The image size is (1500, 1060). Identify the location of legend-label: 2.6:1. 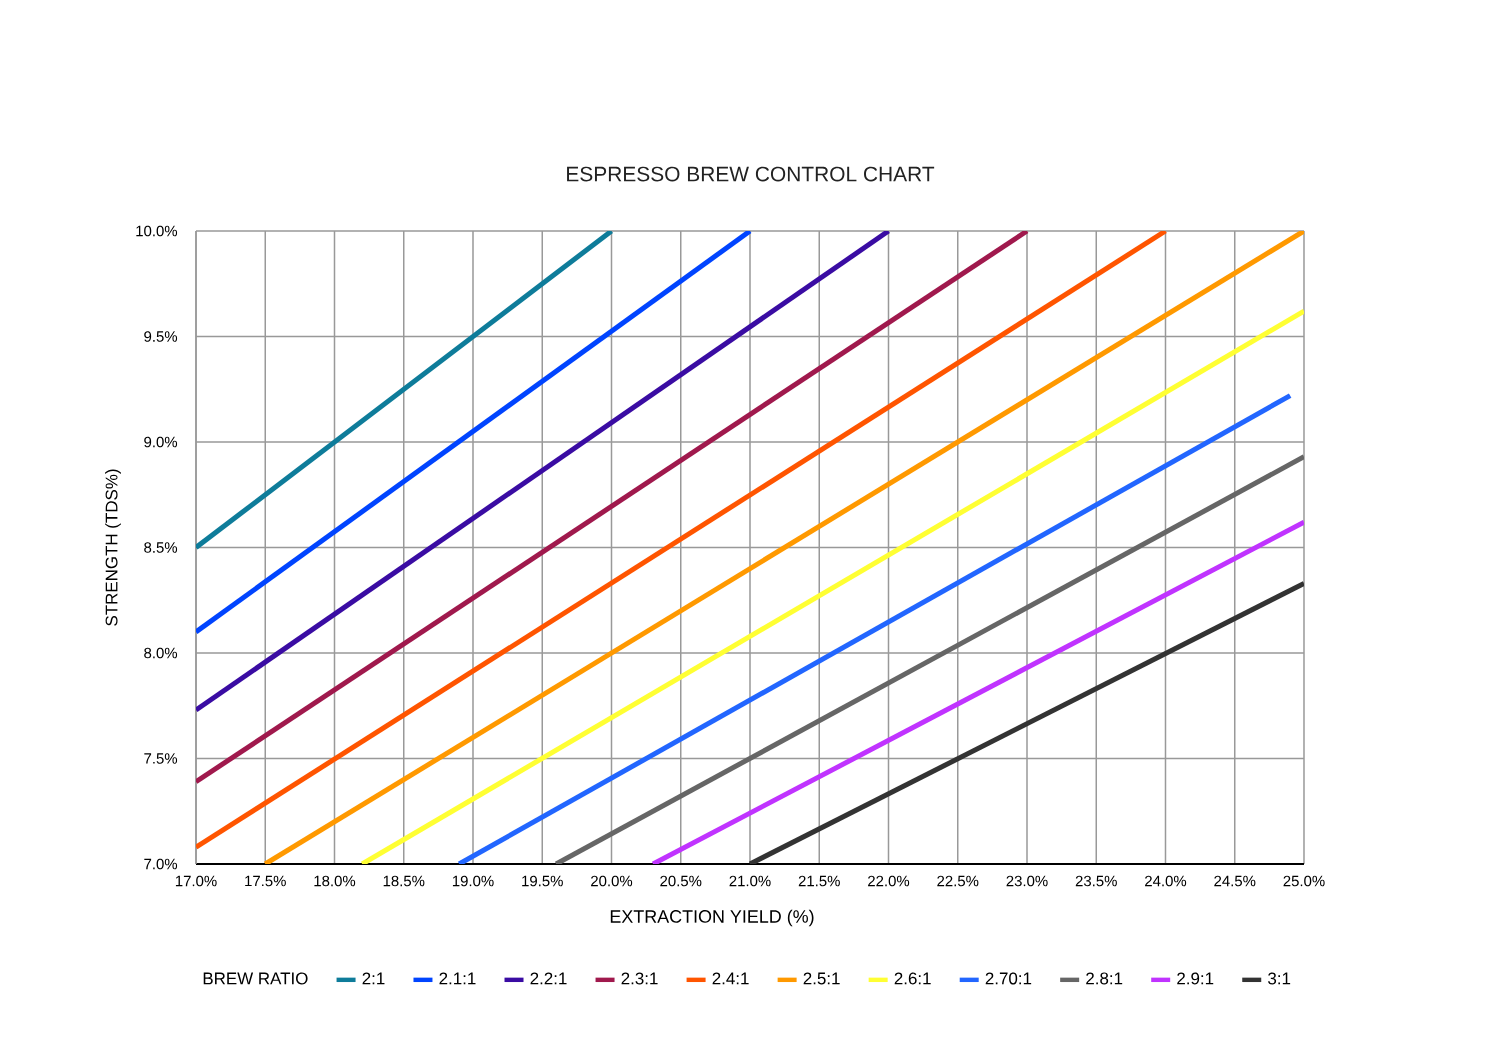
(912, 978).